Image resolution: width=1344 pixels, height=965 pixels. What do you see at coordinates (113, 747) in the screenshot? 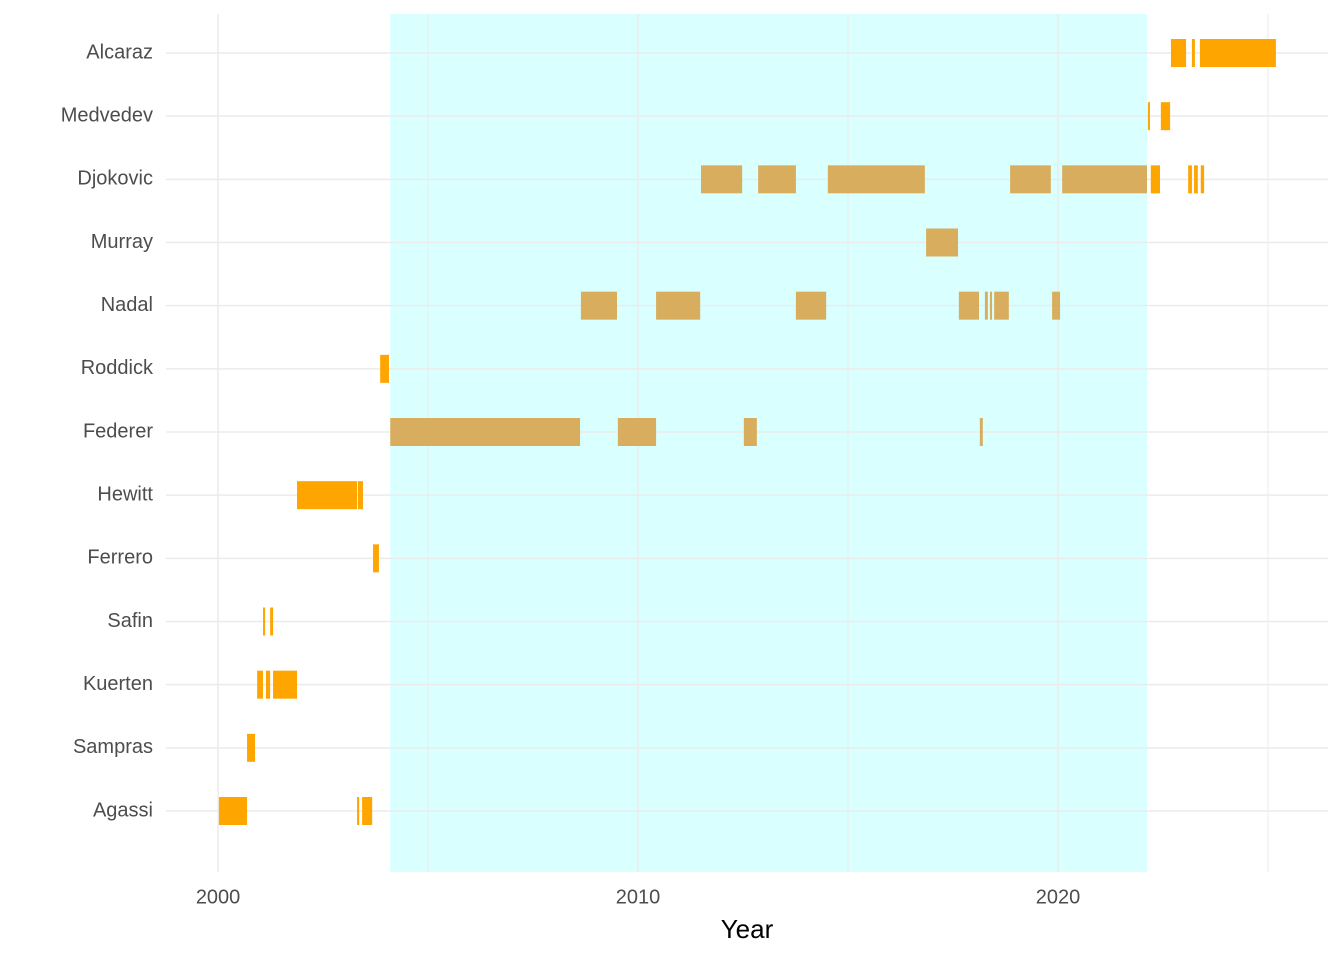
I see `y-tick-label: Sampras` at bounding box center [113, 747].